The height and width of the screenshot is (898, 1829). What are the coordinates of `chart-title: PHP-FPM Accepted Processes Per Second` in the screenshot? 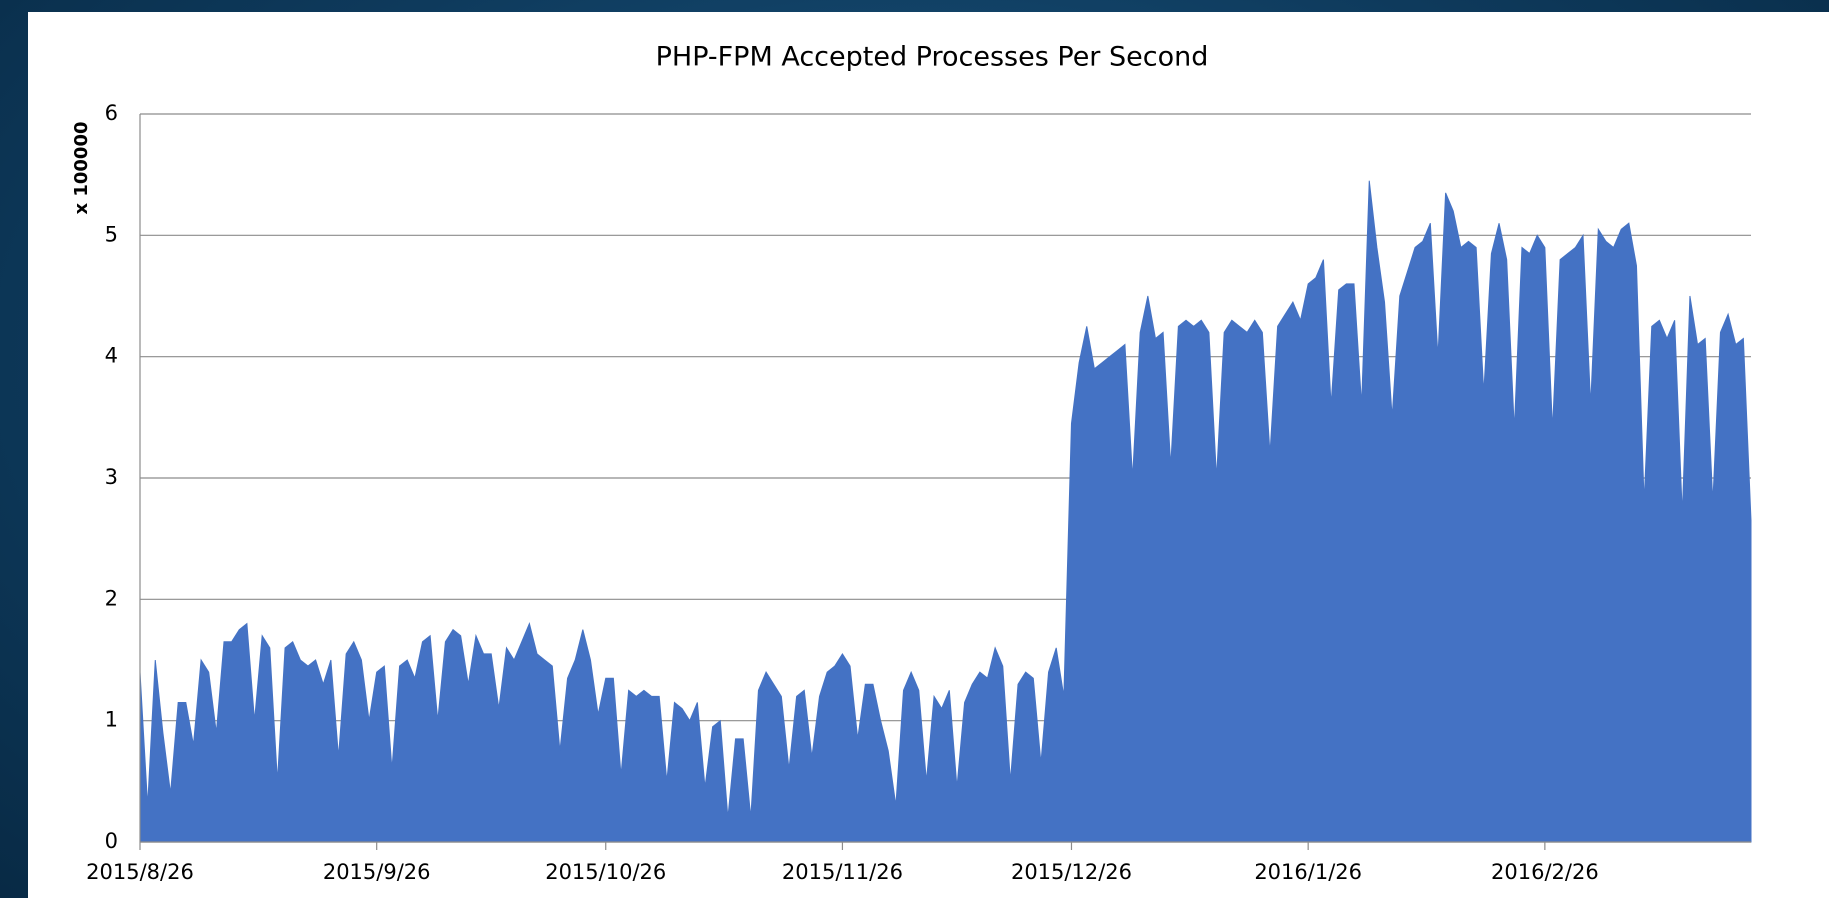 It's located at (932, 57).